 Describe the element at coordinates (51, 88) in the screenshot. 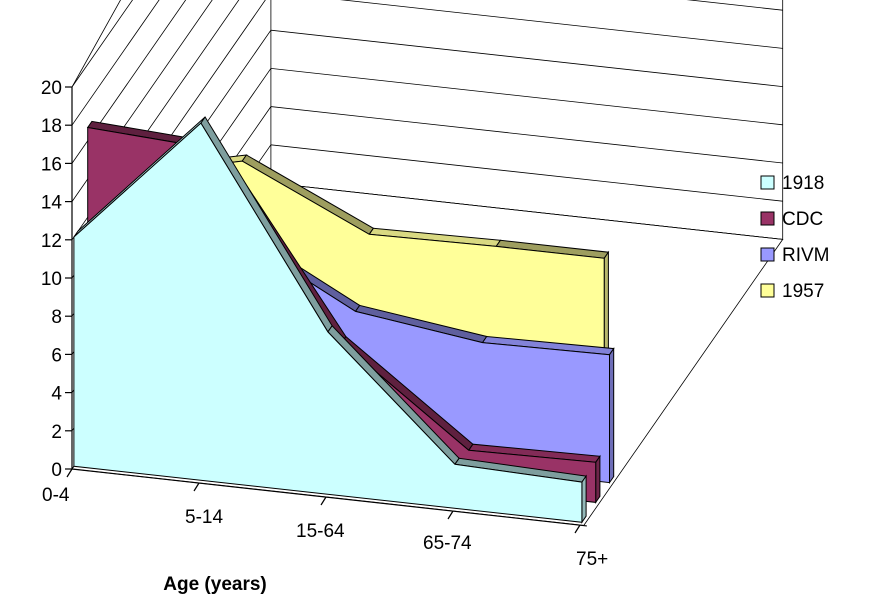

I see `y-tick-label: 20` at that location.